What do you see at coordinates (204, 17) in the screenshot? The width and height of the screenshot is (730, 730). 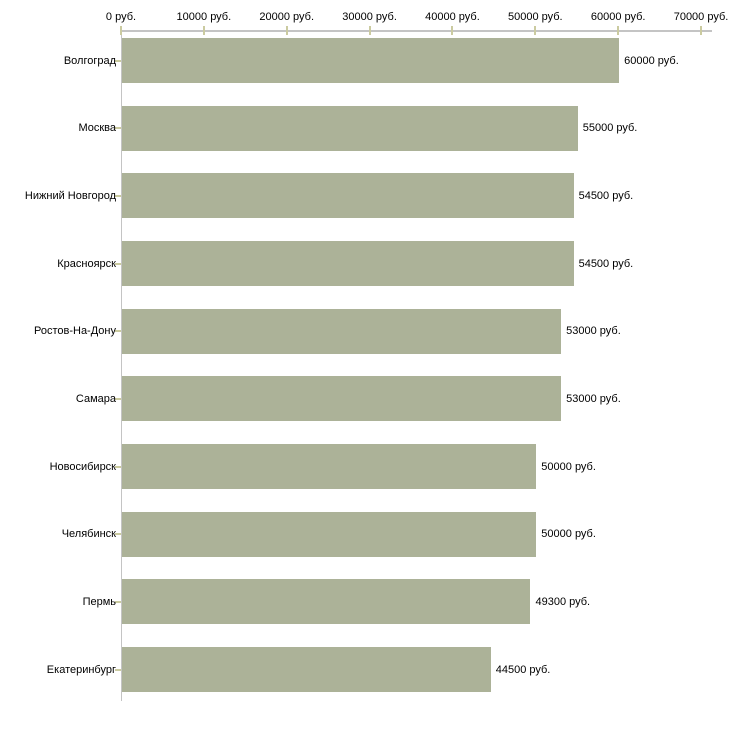 I see `x-axis-tick-label: 10000 руб.` at bounding box center [204, 17].